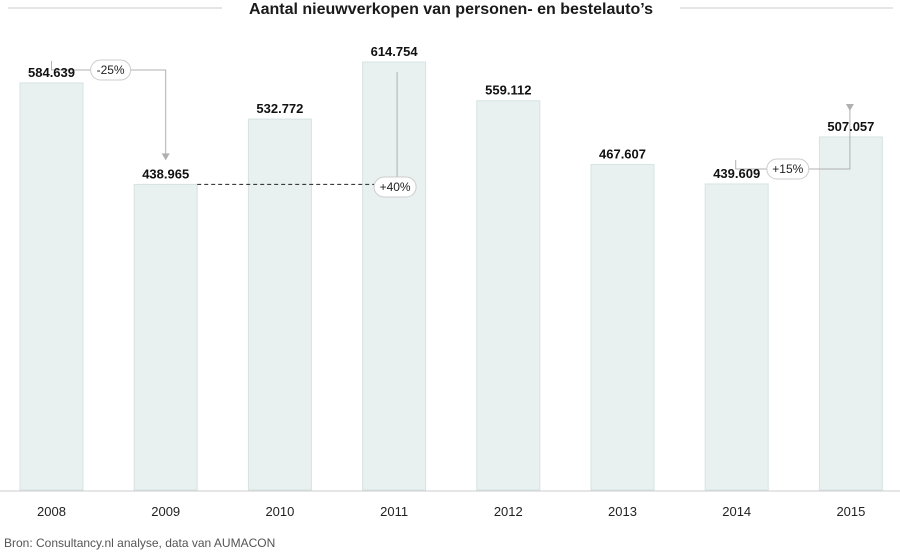  I want to click on annotation-plus-15-bubble, so click(788, 169).